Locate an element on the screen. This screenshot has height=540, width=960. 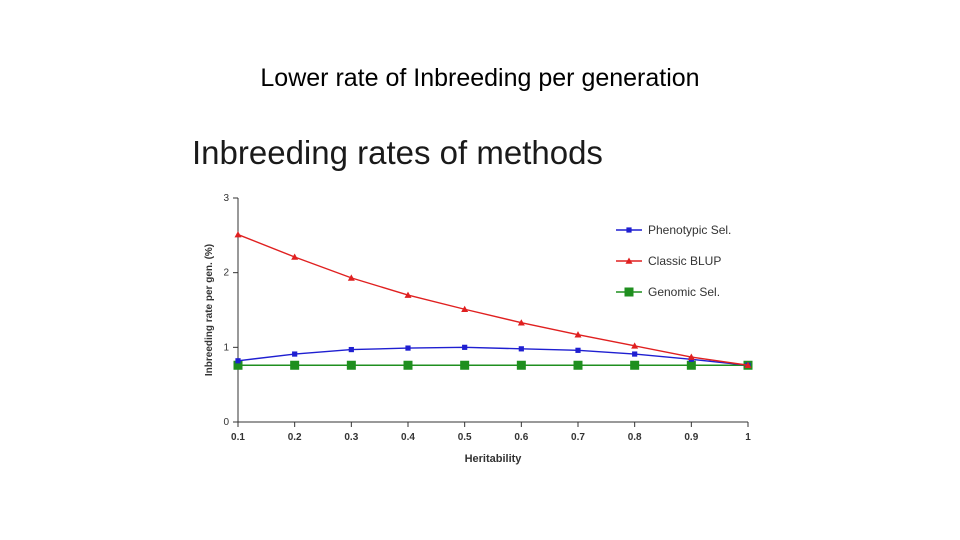
x-tick-label: 0.9 is located at coordinates (691, 437).